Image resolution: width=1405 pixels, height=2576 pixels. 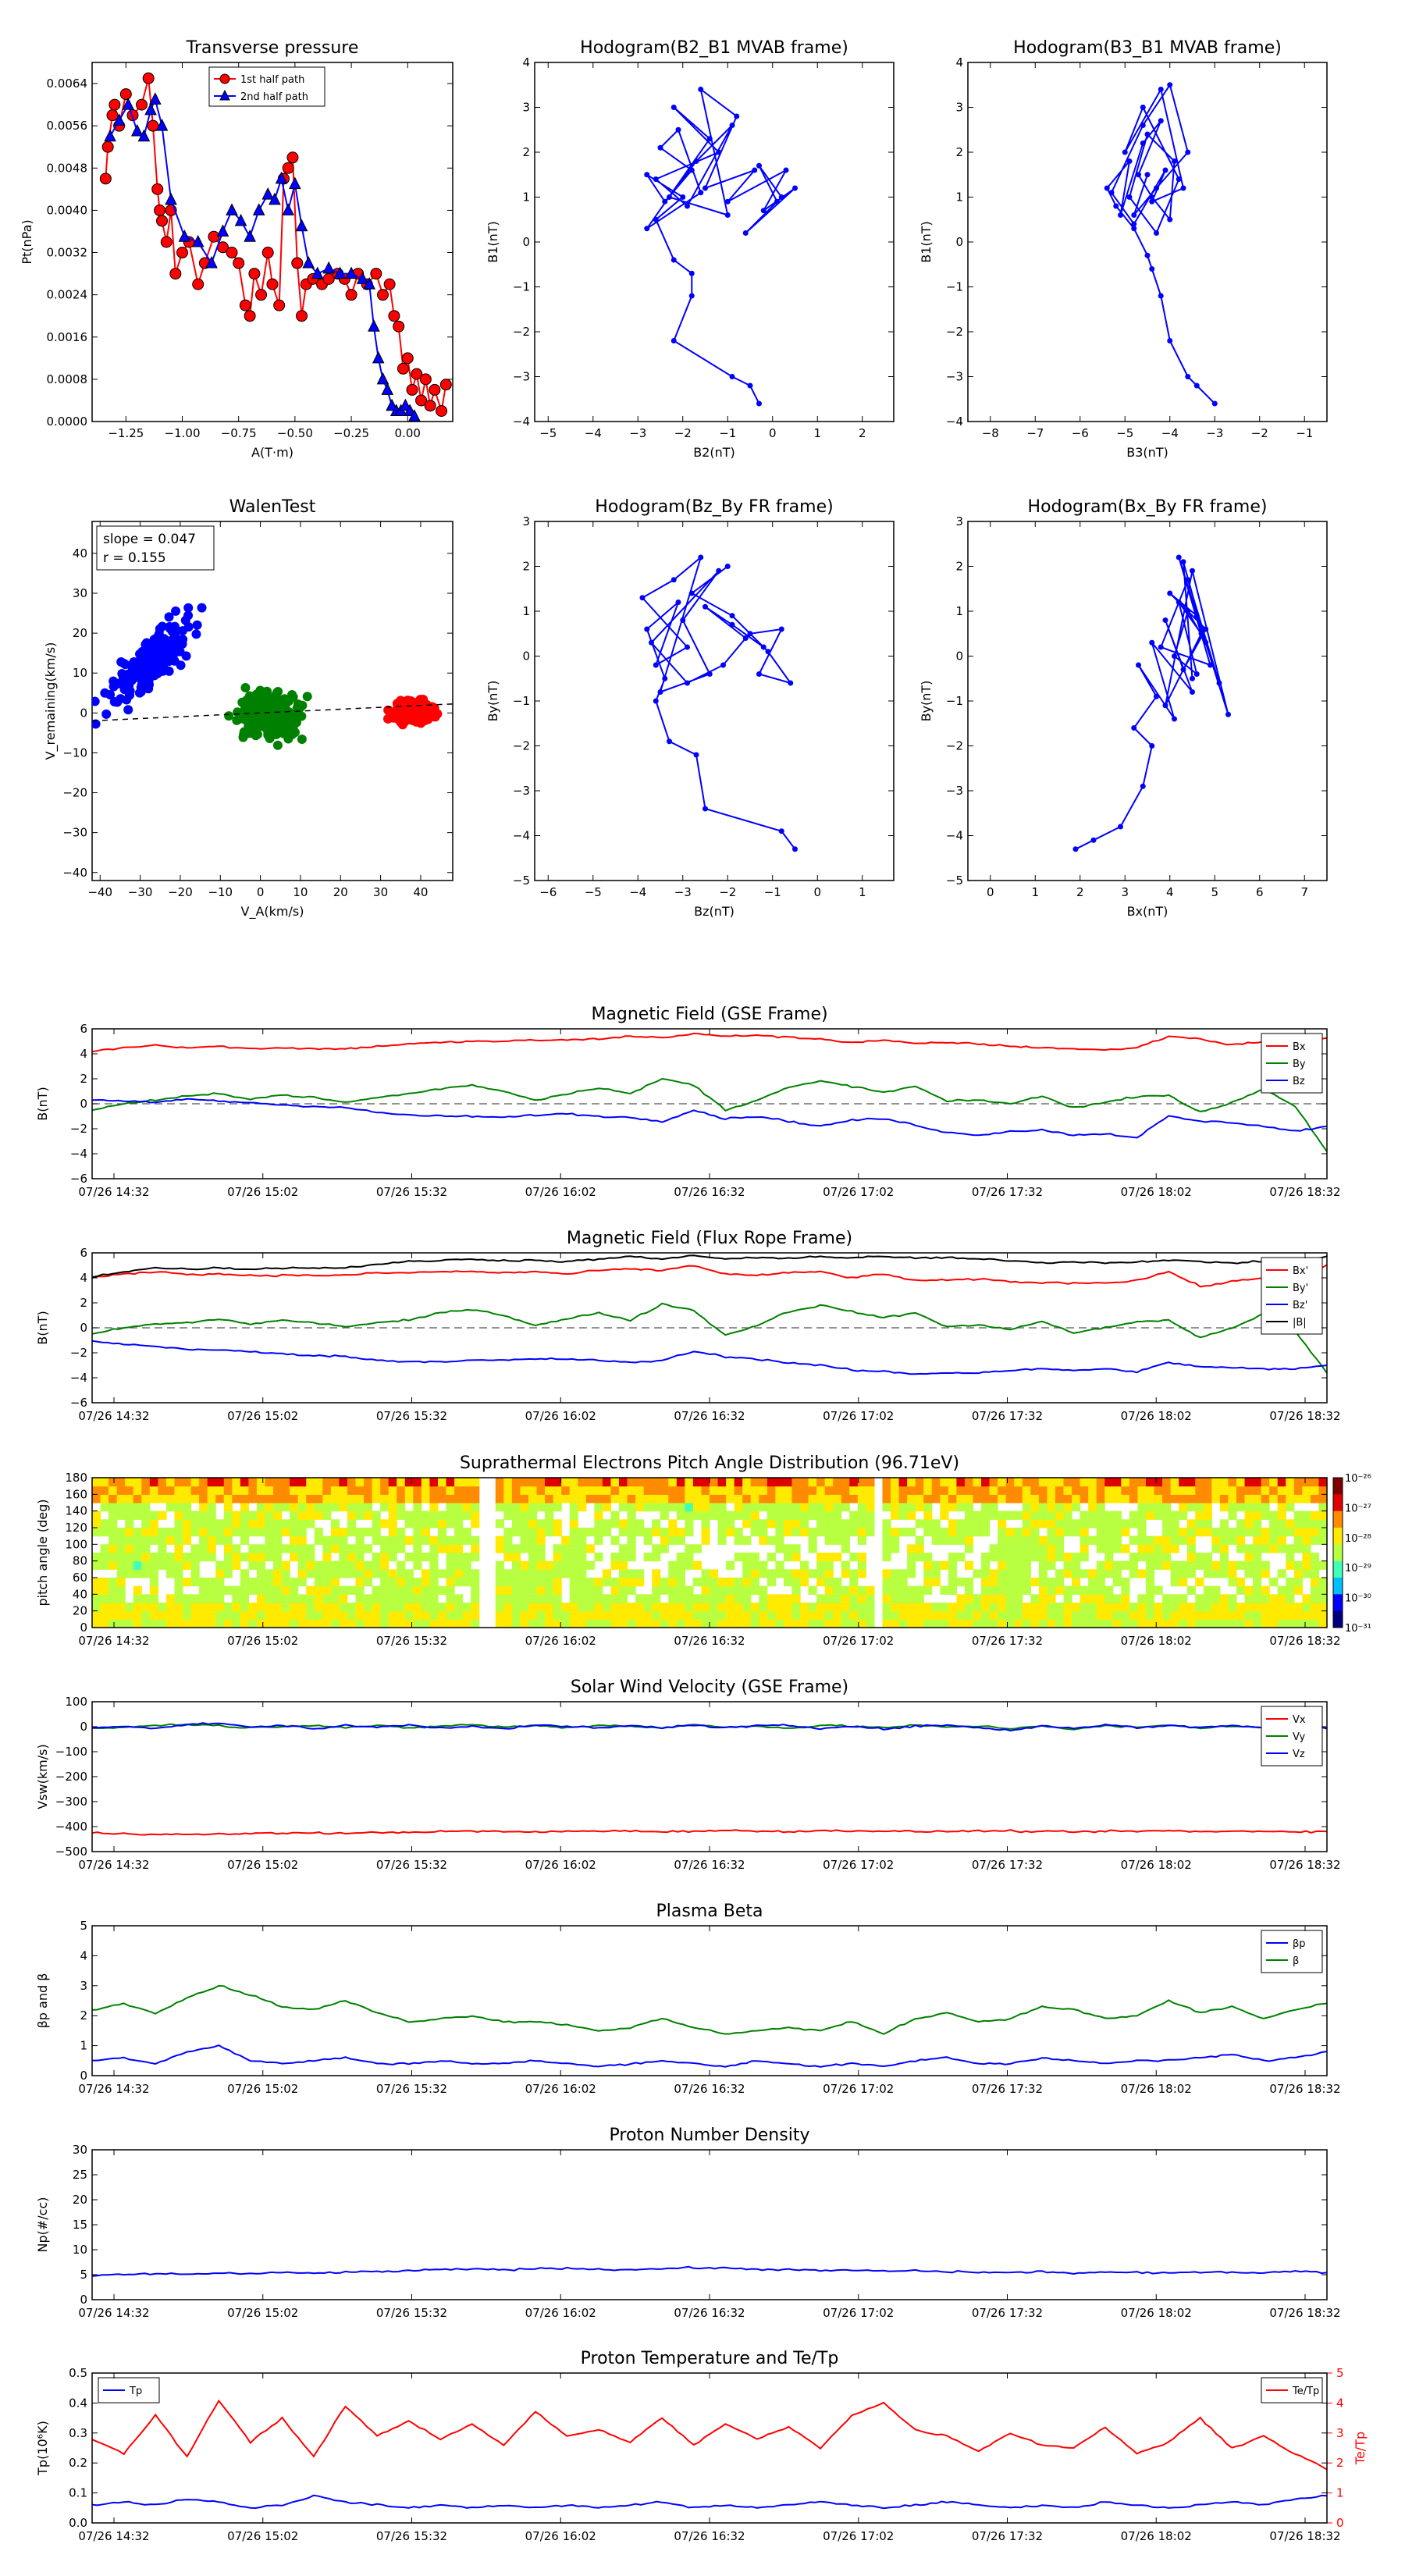 What do you see at coordinates (710, 1553) in the screenshot?
I see `heatmap-cells` at bounding box center [710, 1553].